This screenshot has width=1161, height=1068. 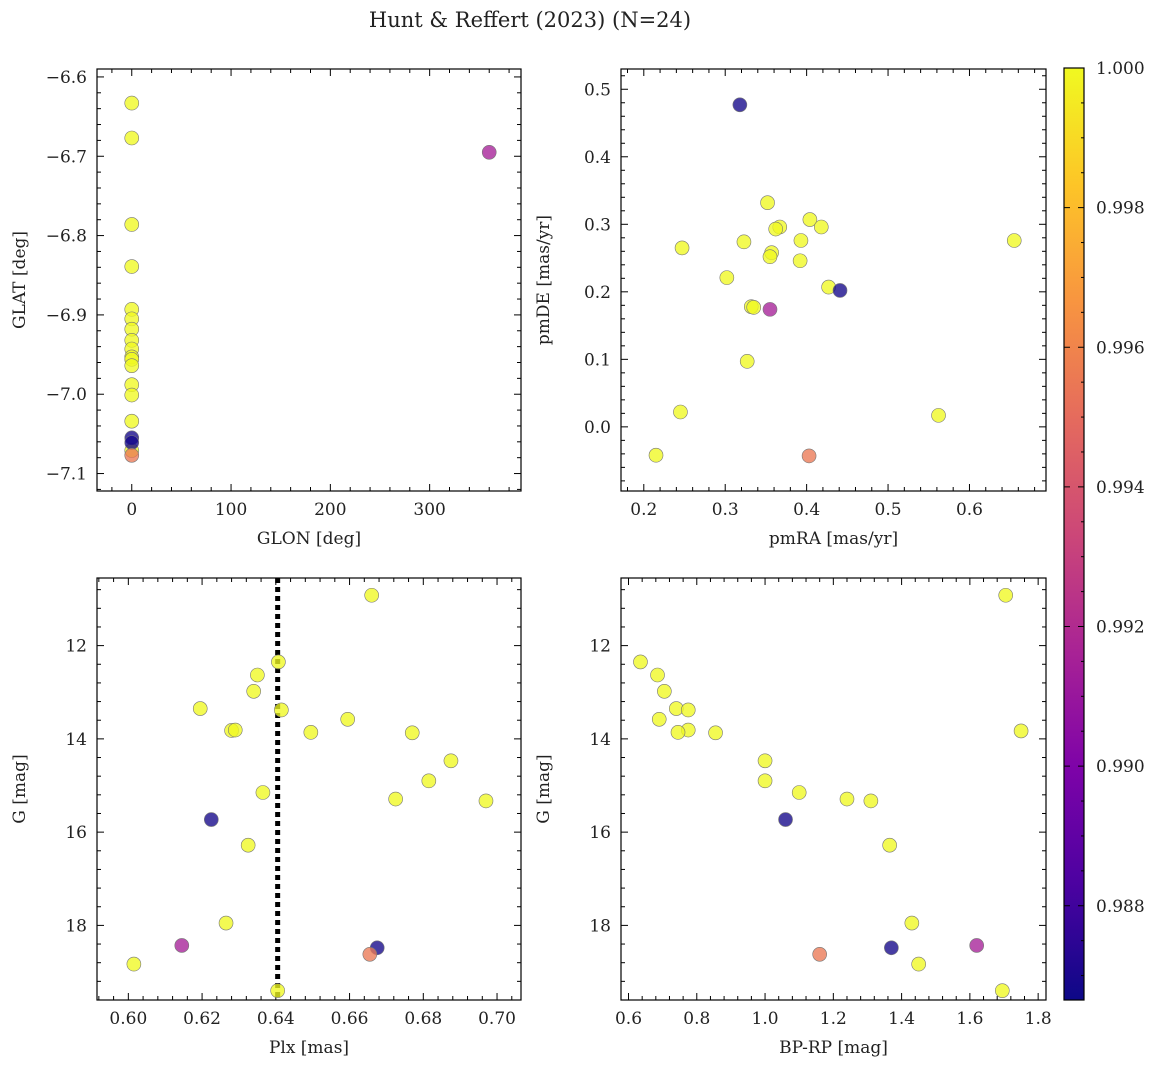 I want to click on y-tick-label: −6.8, so click(x=66, y=237).